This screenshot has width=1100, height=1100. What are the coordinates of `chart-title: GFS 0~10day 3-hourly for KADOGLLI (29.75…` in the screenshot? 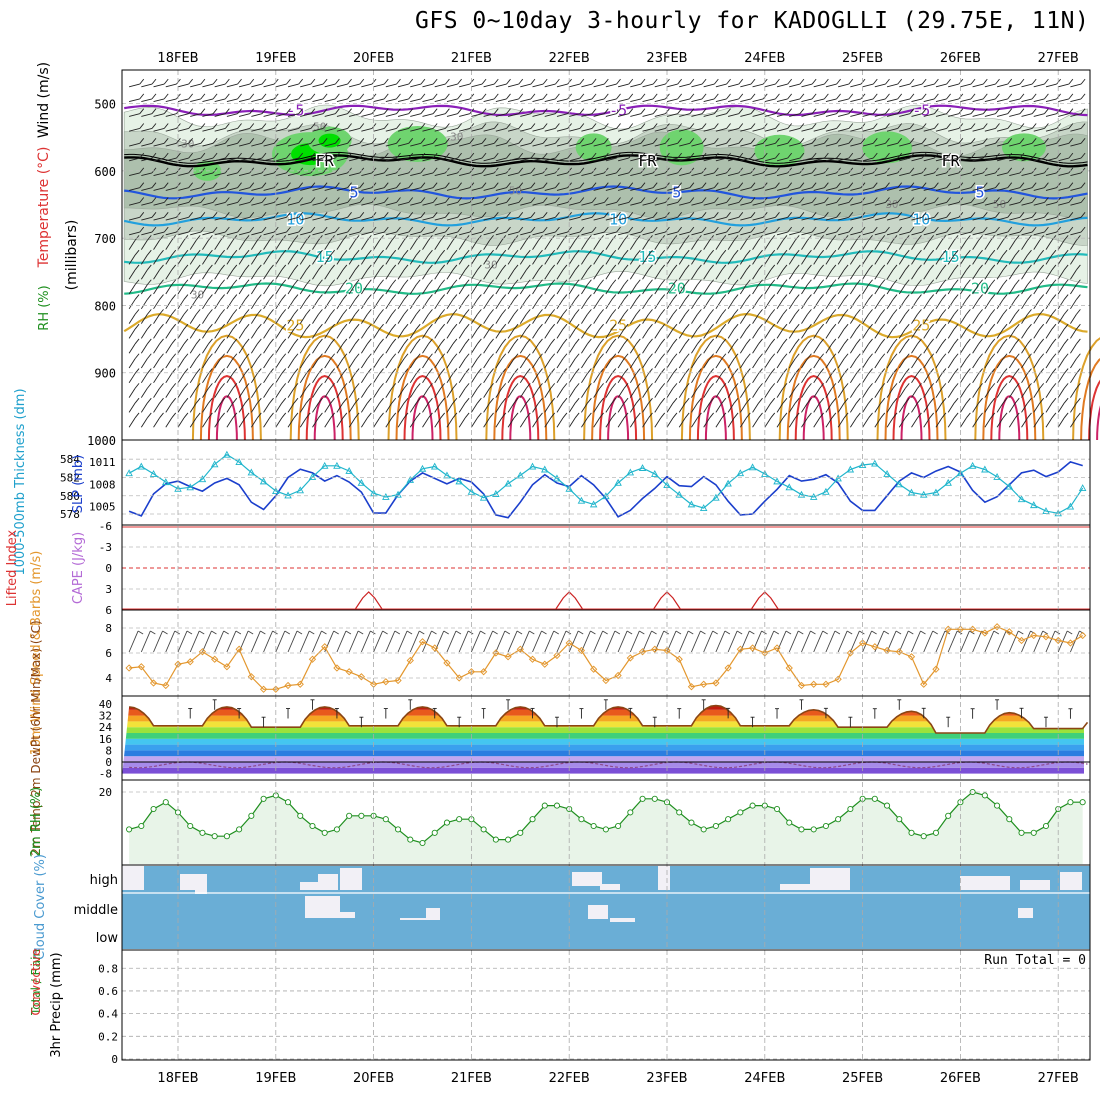 It's located at (752, 21).